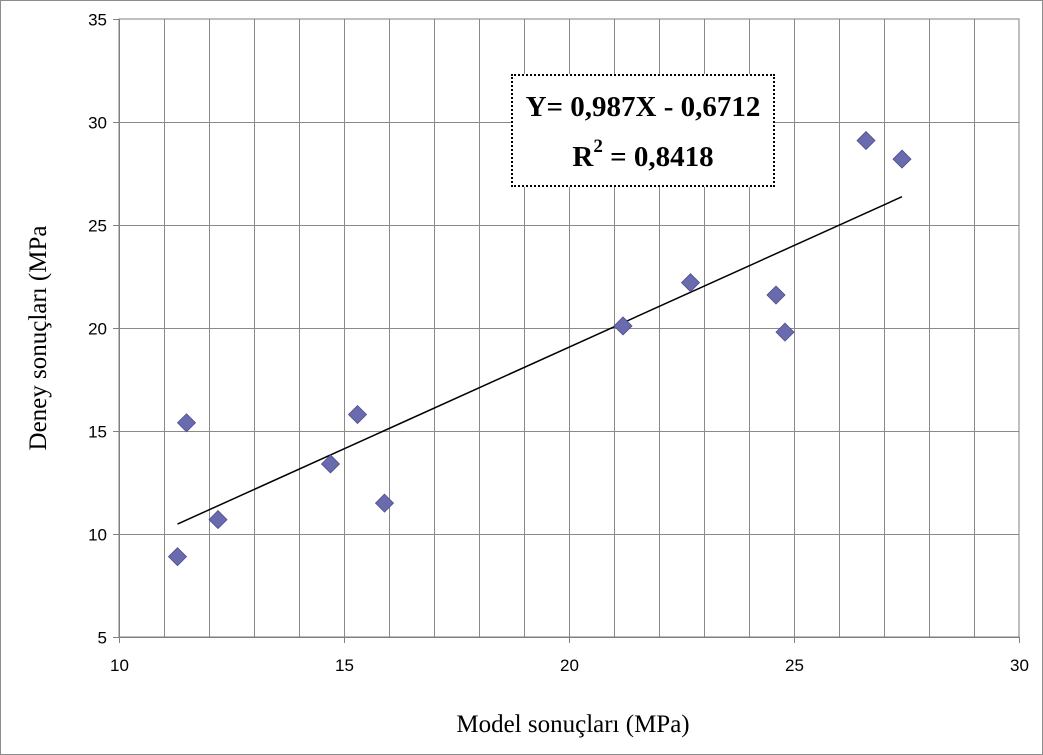 Image resolution: width=1043 pixels, height=755 pixels. Describe the element at coordinates (598, 146) in the screenshot. I see `r-squared-exponent: 2` at that location.